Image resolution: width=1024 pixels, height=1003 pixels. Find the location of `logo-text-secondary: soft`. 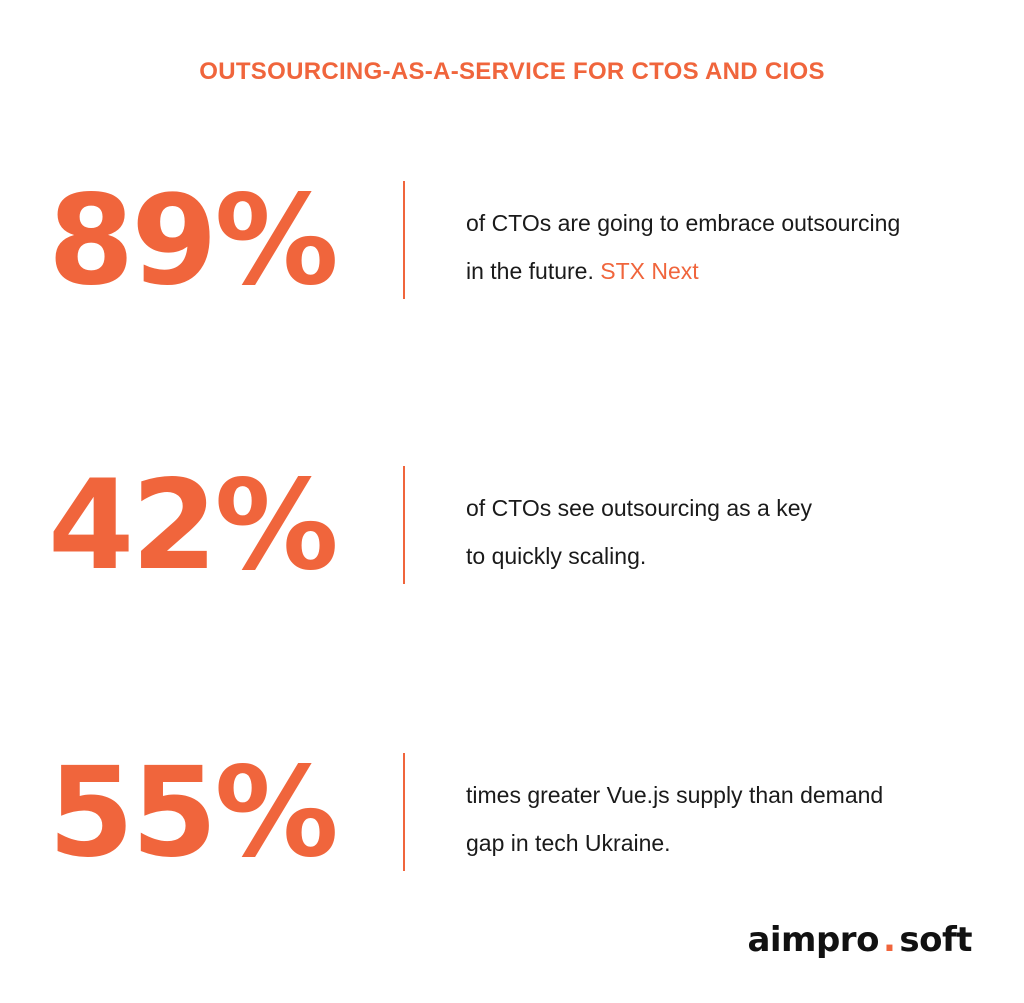

logo-text-secondary: soft is located at coordinates (935, 940).